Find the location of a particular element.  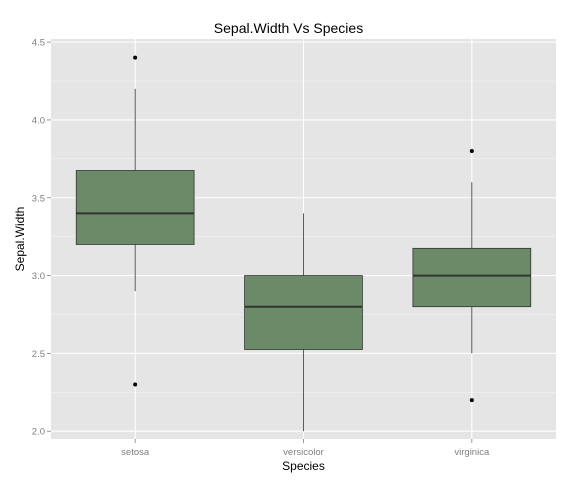

box-versicolor is located at coordinates (303, 322).